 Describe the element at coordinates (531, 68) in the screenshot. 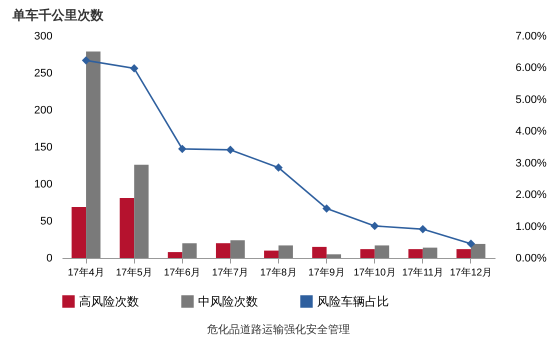

I see `y2-tick-label: 6.00%` at that location.